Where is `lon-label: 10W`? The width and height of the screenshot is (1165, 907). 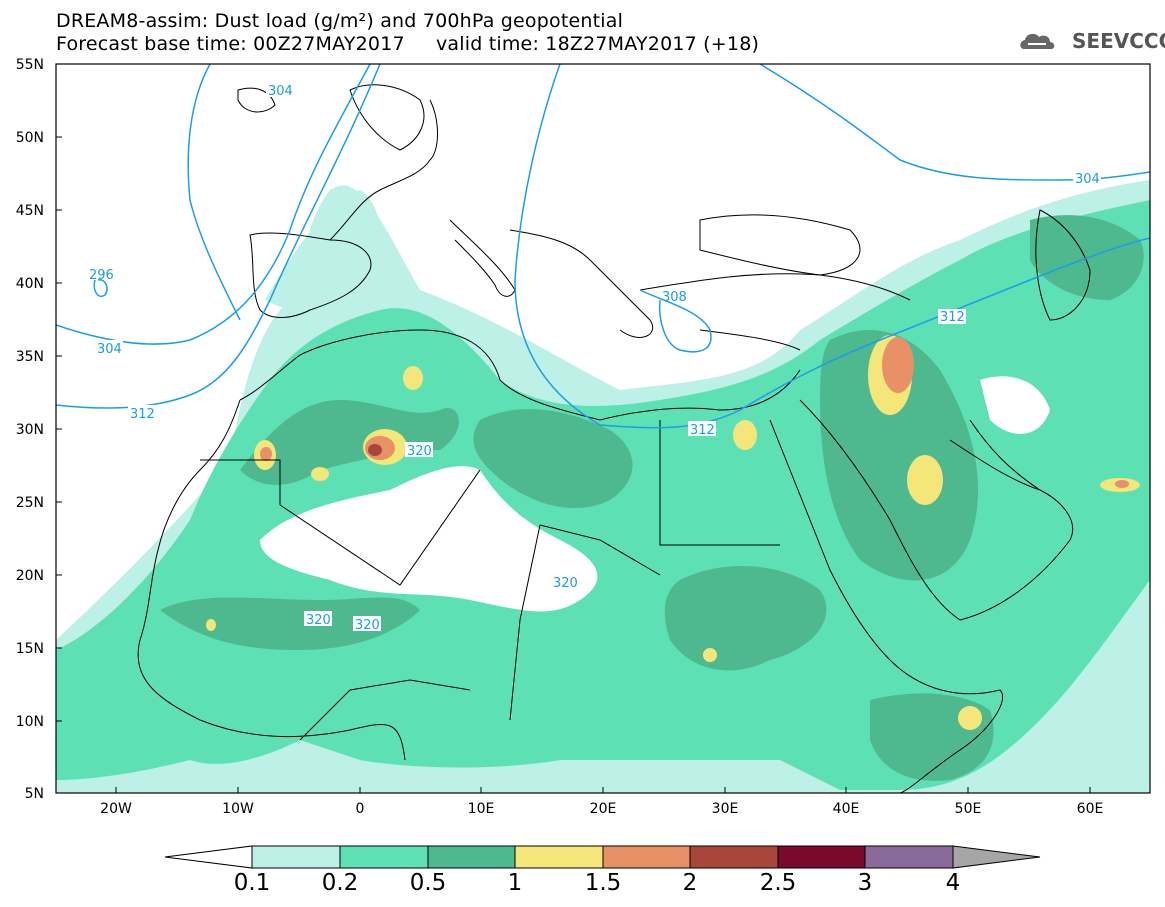
lon-label: 10W is located at coordinates (238, 809).